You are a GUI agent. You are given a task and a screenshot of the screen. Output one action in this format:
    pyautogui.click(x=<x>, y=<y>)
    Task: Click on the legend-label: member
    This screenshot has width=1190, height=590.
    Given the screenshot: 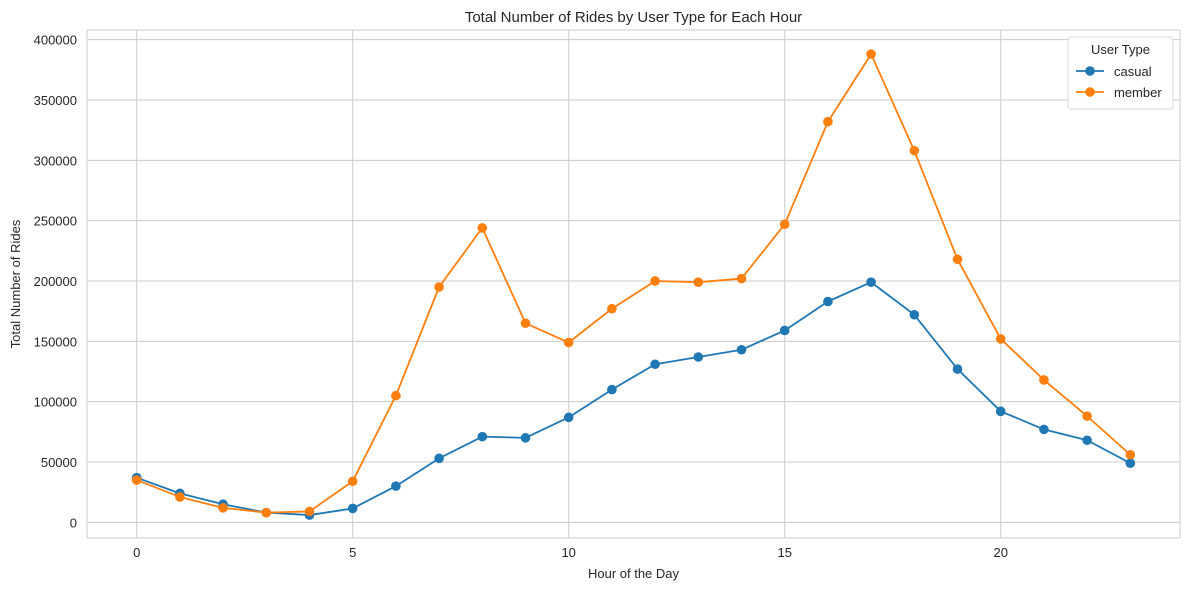 What is the action you would take?
    pyautogui.click(x=1138, y=92)
    